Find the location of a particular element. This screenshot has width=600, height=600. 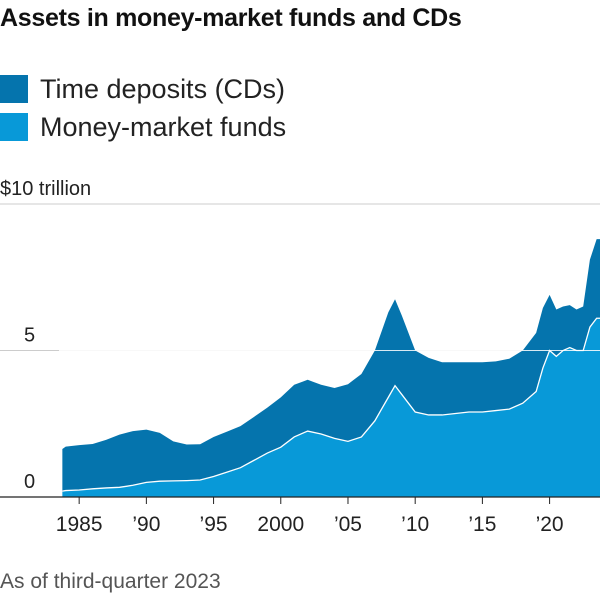

legend-item-money-market: Money-market funds is located at coordinates (143, 127).